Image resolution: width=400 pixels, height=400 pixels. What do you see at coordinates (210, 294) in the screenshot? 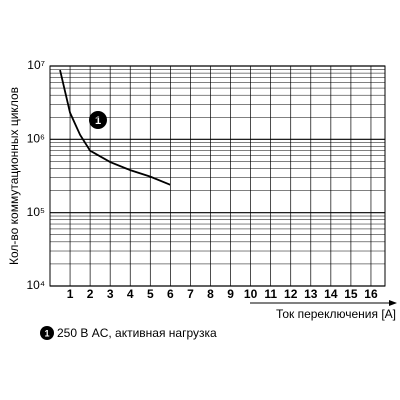
I see `x-tick-label: 8` at bounding box center [210, 294].